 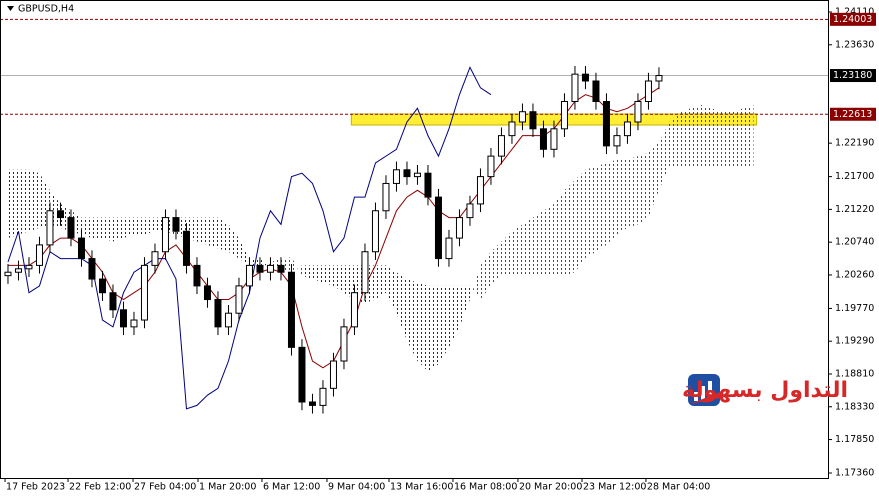 What do you see at coordinates (35, 487) in the screenshot?
I see `x-tick-label: 17 Feb 2023` at bounding box center [35, 487].